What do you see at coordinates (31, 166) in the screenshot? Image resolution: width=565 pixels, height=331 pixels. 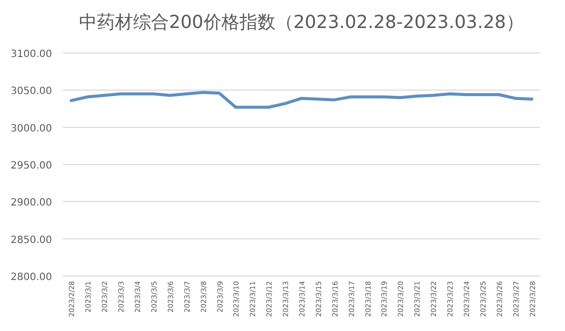 I see `y-tick-label: 2950.00` at bounding box center [31, 166].